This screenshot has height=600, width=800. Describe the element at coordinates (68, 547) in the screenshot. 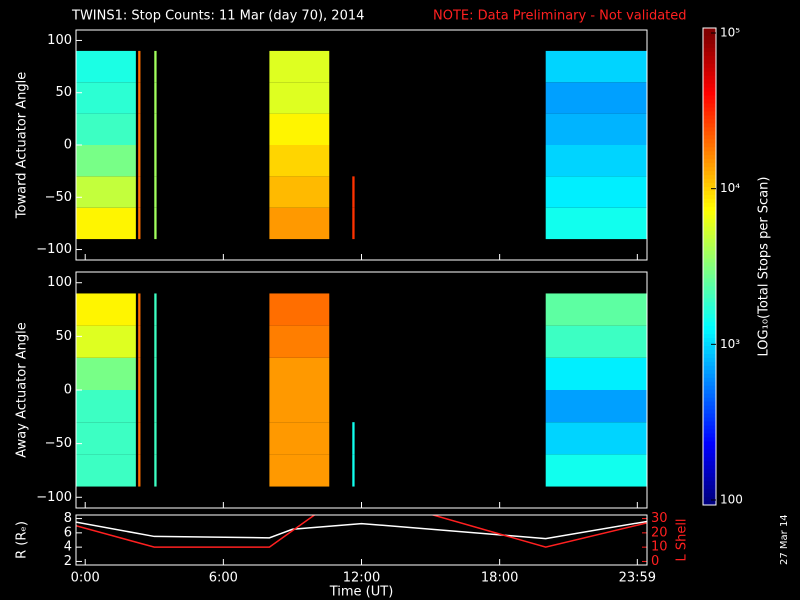

I see `y-tick-label: 4` at that location.